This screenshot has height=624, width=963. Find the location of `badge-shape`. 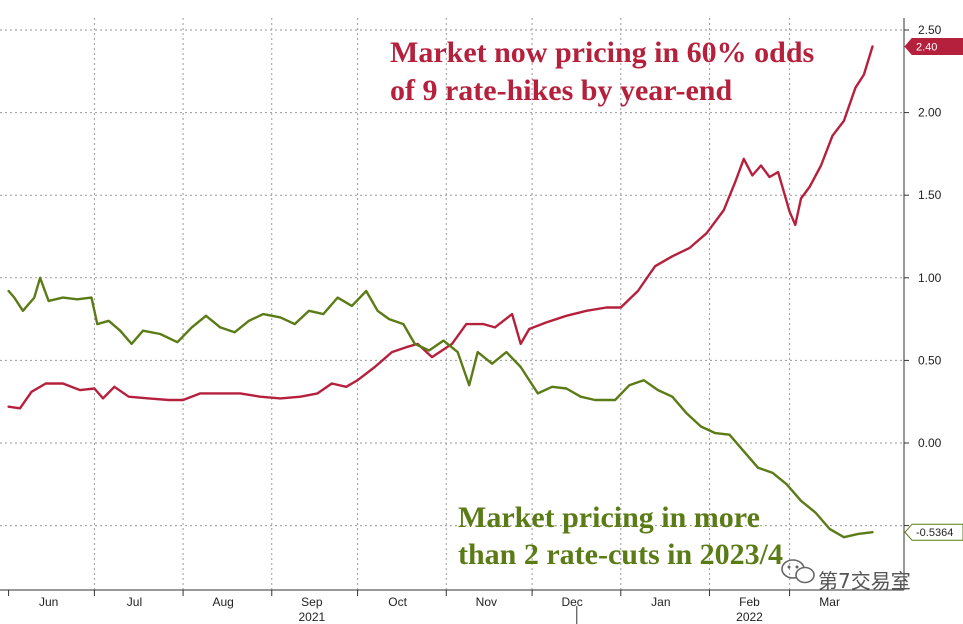

badge-shape is located at coordinates (933, 47).